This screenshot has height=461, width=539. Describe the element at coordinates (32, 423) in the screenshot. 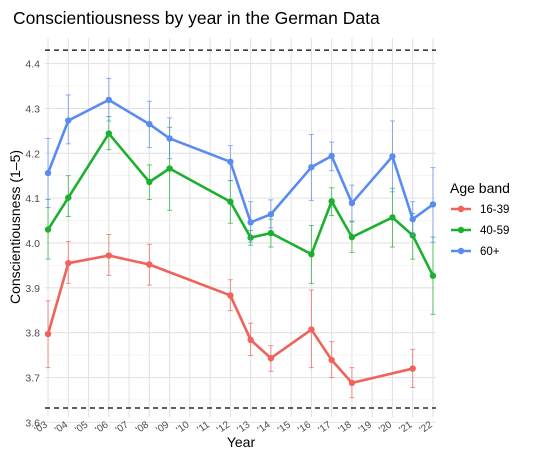

I see `y-tick-label: 3.6` at that location.